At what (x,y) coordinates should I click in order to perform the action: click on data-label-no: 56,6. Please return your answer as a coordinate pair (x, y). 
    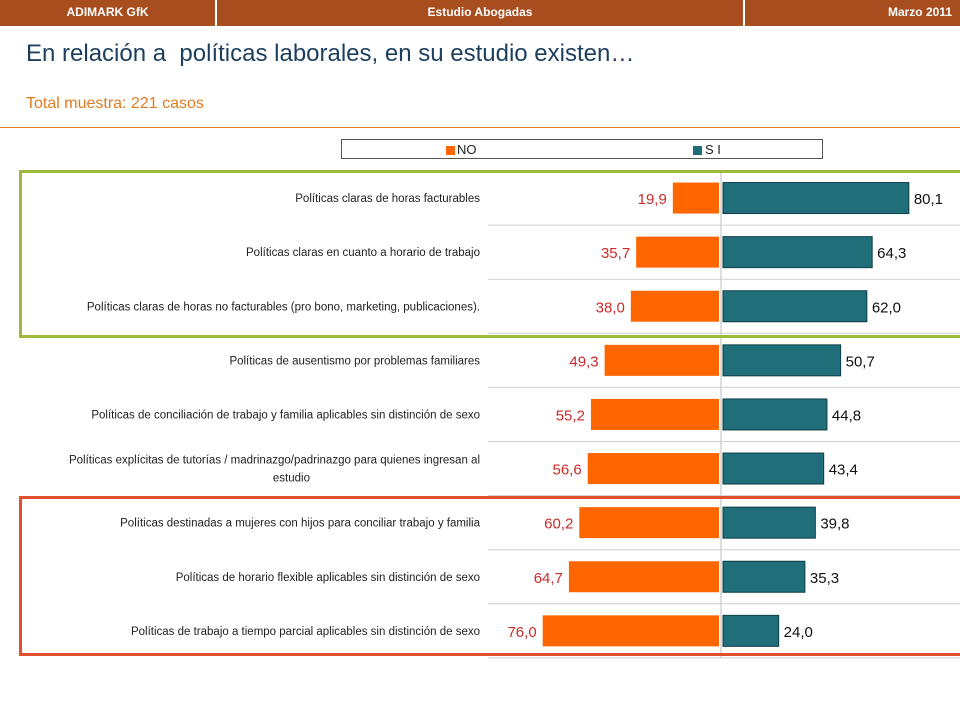
    Looking at the image, I should click on (566, 470).